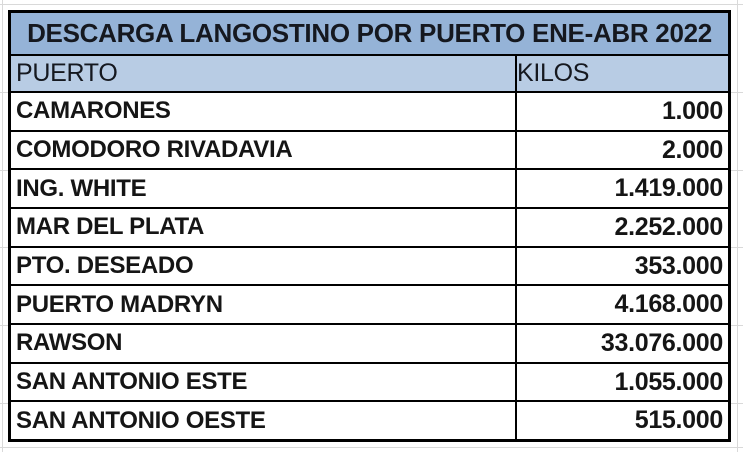 This screenshot has height=452, width=743. What do you see at coordinates (661, 342) in the screenshot?
I see `kilos-value: 33.076.000` at bounding box center [661, 342].